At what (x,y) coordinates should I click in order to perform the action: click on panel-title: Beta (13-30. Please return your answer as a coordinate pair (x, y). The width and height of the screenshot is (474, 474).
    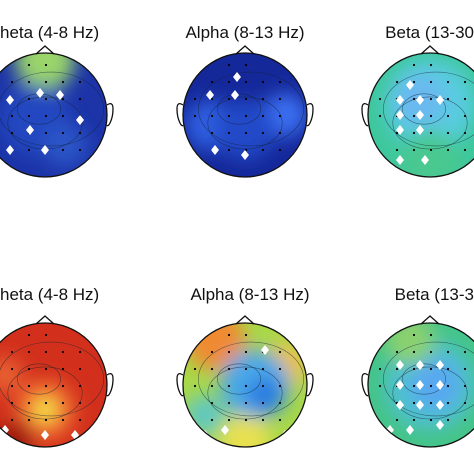
    Looking at the image, I should click on (429, 32).